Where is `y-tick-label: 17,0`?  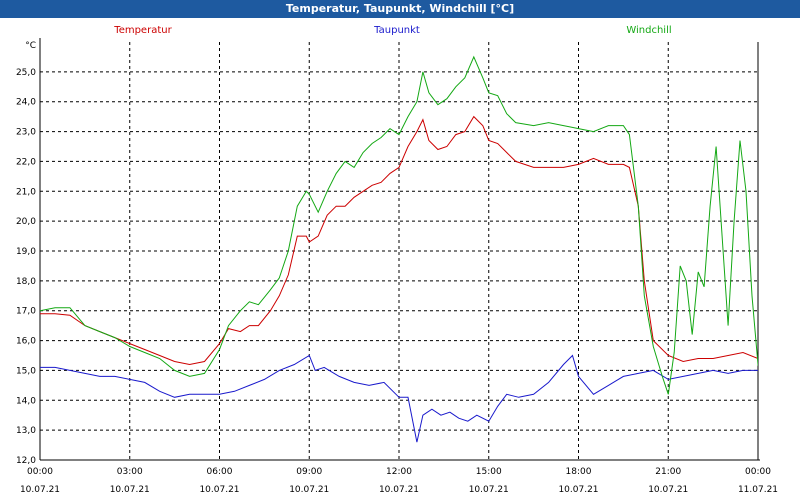
y-tick-label: 17,0 is located at coordinates (26, 312).